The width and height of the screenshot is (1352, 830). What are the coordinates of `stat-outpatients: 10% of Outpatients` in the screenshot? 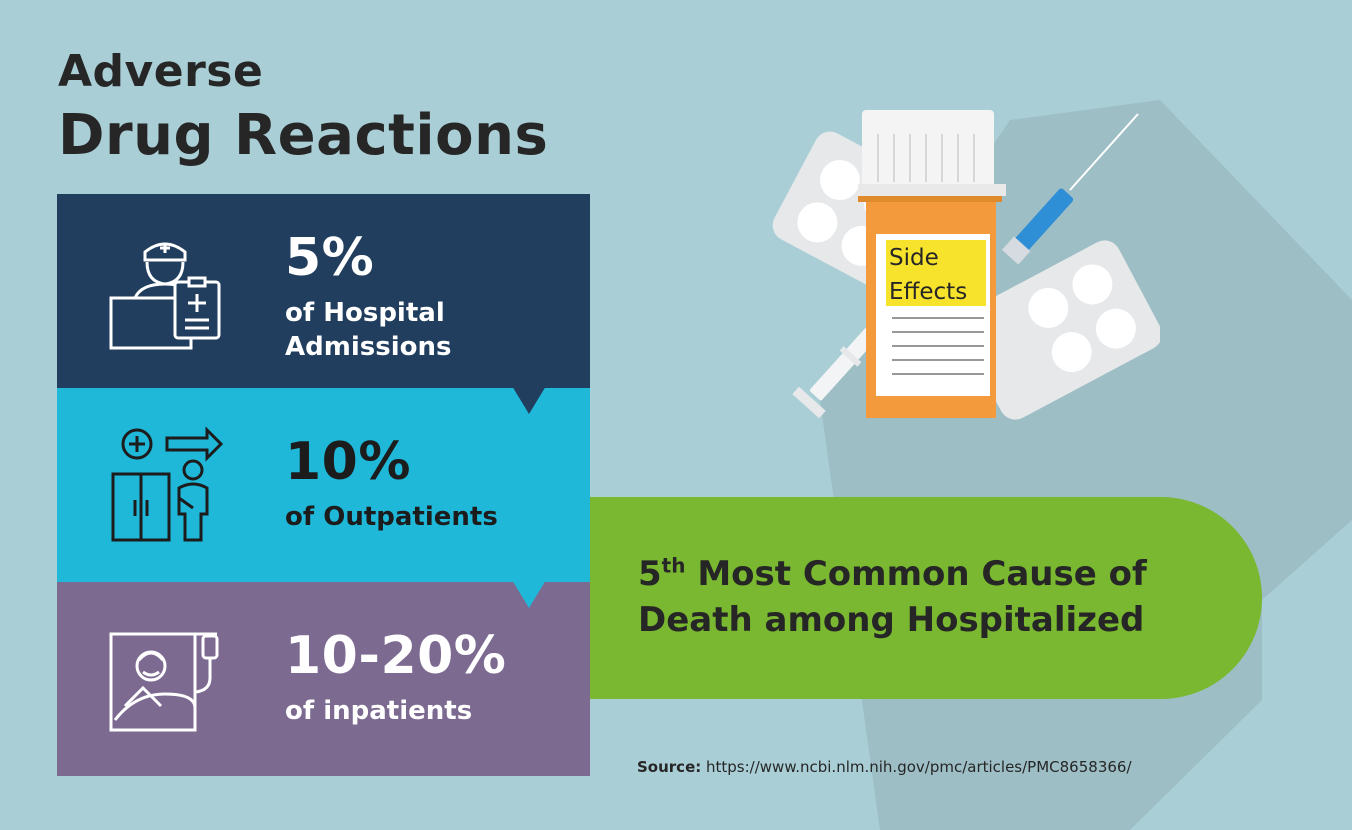 It's located at (391, 485).